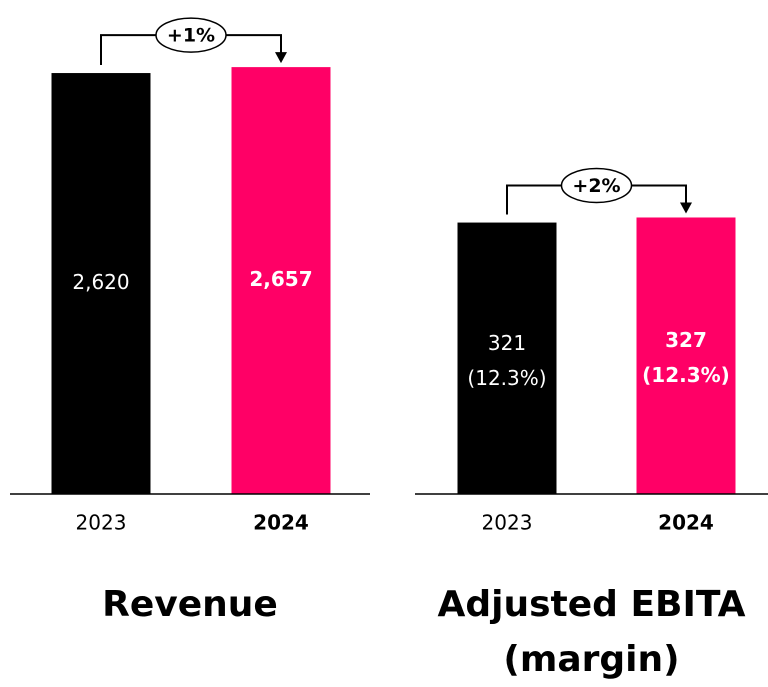 The image size is (768, 687). Describe the element at coordinates (591, 632) in the screenshot. I see `chart-title: Adjusted EBITA (margin)` at that location.